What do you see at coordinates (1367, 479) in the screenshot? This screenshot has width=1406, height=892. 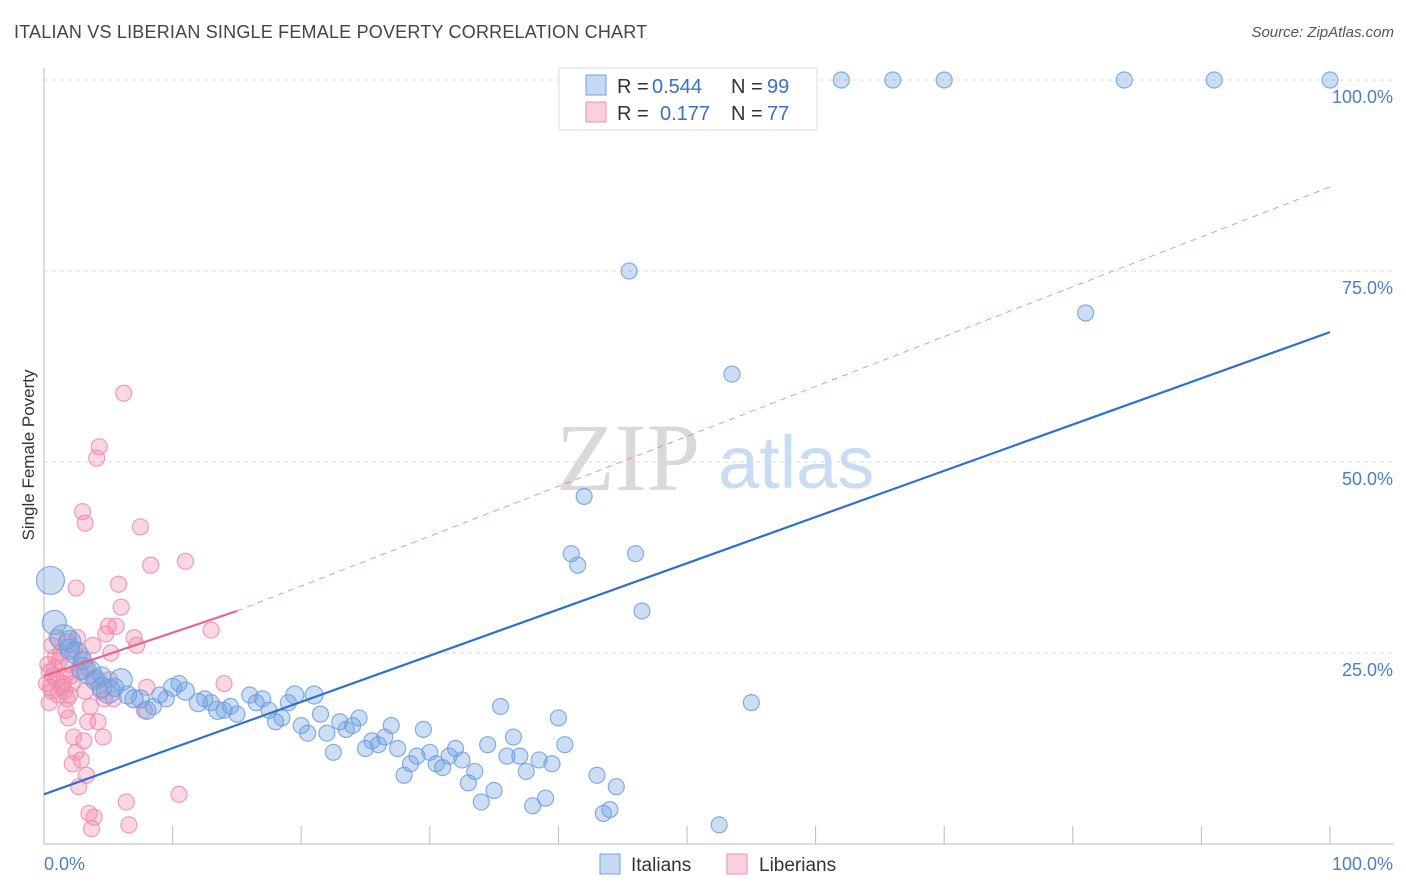 I see `y-tick-label-1: 50.0%` at bounding box center [1367, 479].